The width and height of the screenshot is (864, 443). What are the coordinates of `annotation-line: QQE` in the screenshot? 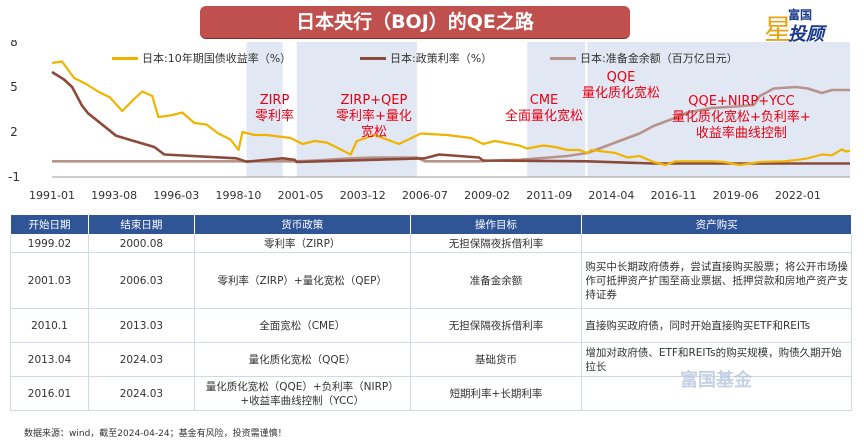 It's located at (621, 77).